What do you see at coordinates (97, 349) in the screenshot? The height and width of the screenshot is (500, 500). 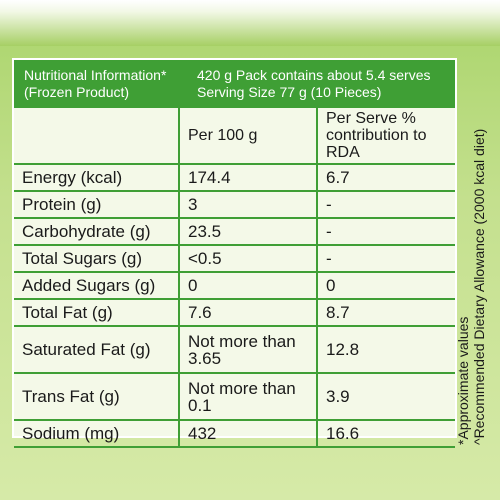 I see `nutrient-name: Saturated Fat (g)` at bounding box center [97, 349].